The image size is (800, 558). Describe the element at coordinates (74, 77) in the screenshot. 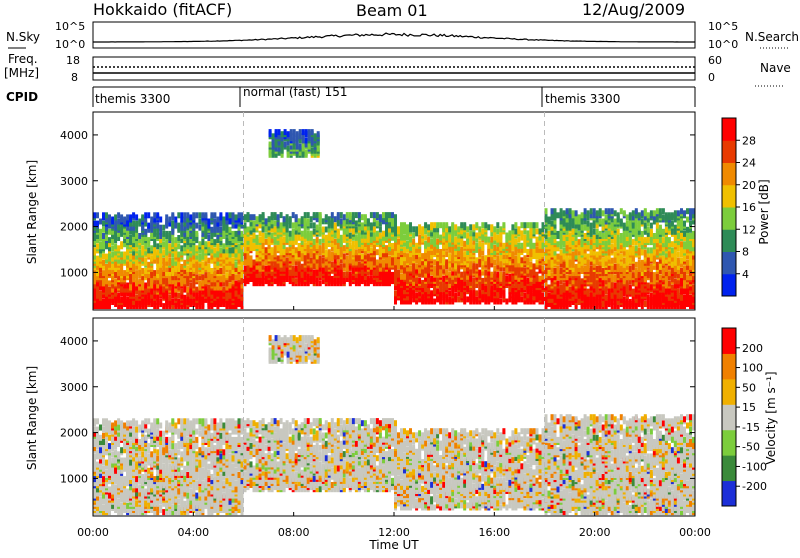

I see `freq-tick-low: 8` at that location.